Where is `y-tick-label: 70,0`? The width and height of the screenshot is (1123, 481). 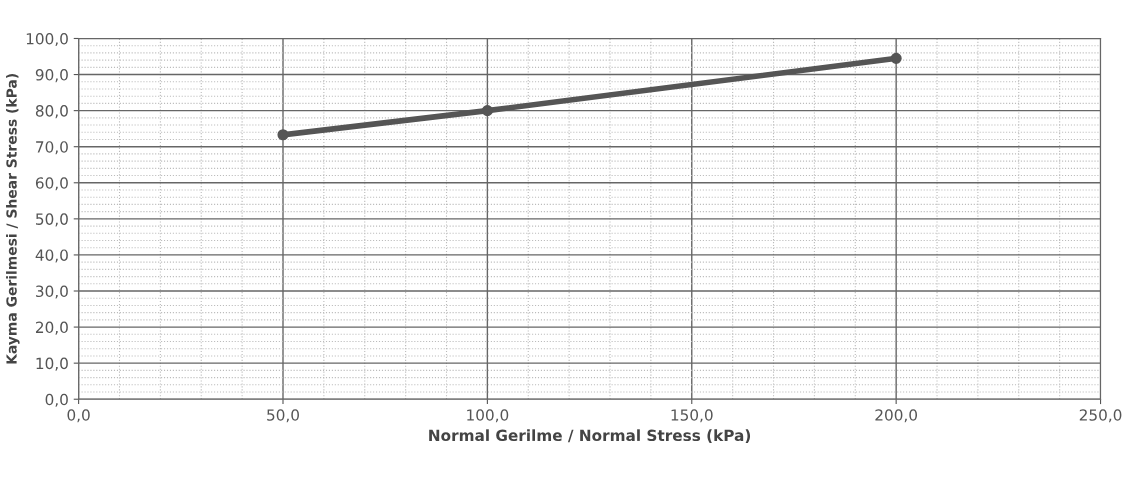 y-tick-label: 70,0 is located at coordinates (52, 148).